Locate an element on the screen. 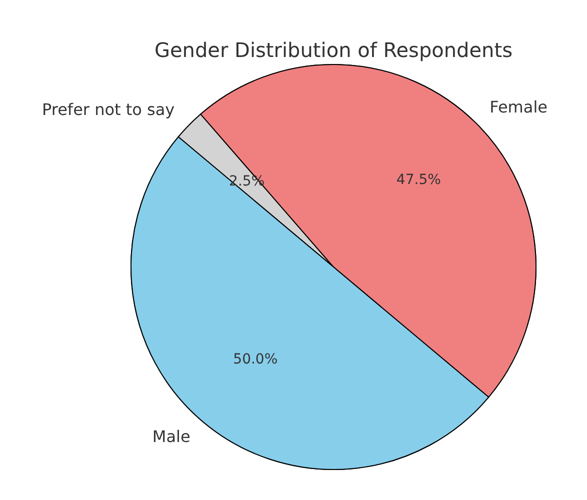  slice-label: Prefer not to say is located at coordinates (108, 110).